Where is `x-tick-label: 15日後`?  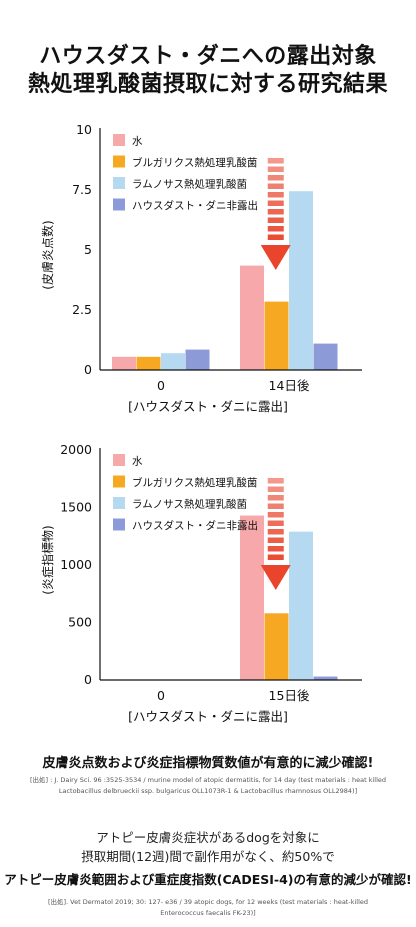
x-tick-label: 15日後 is located at coordinates (289, 695).